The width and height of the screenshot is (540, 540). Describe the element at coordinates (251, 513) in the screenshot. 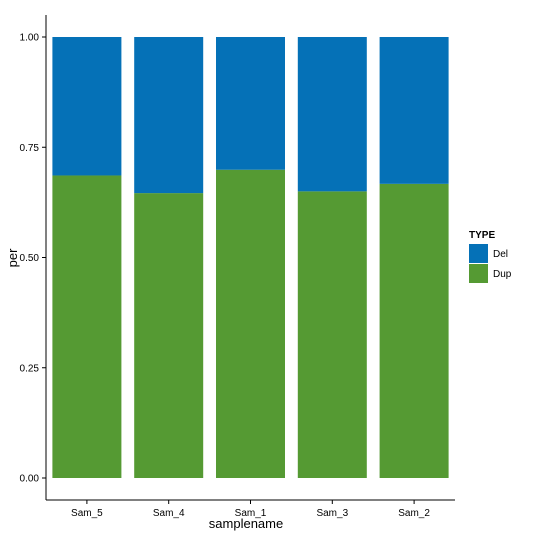

I see `x-tick-label: Sam_1` at that location.